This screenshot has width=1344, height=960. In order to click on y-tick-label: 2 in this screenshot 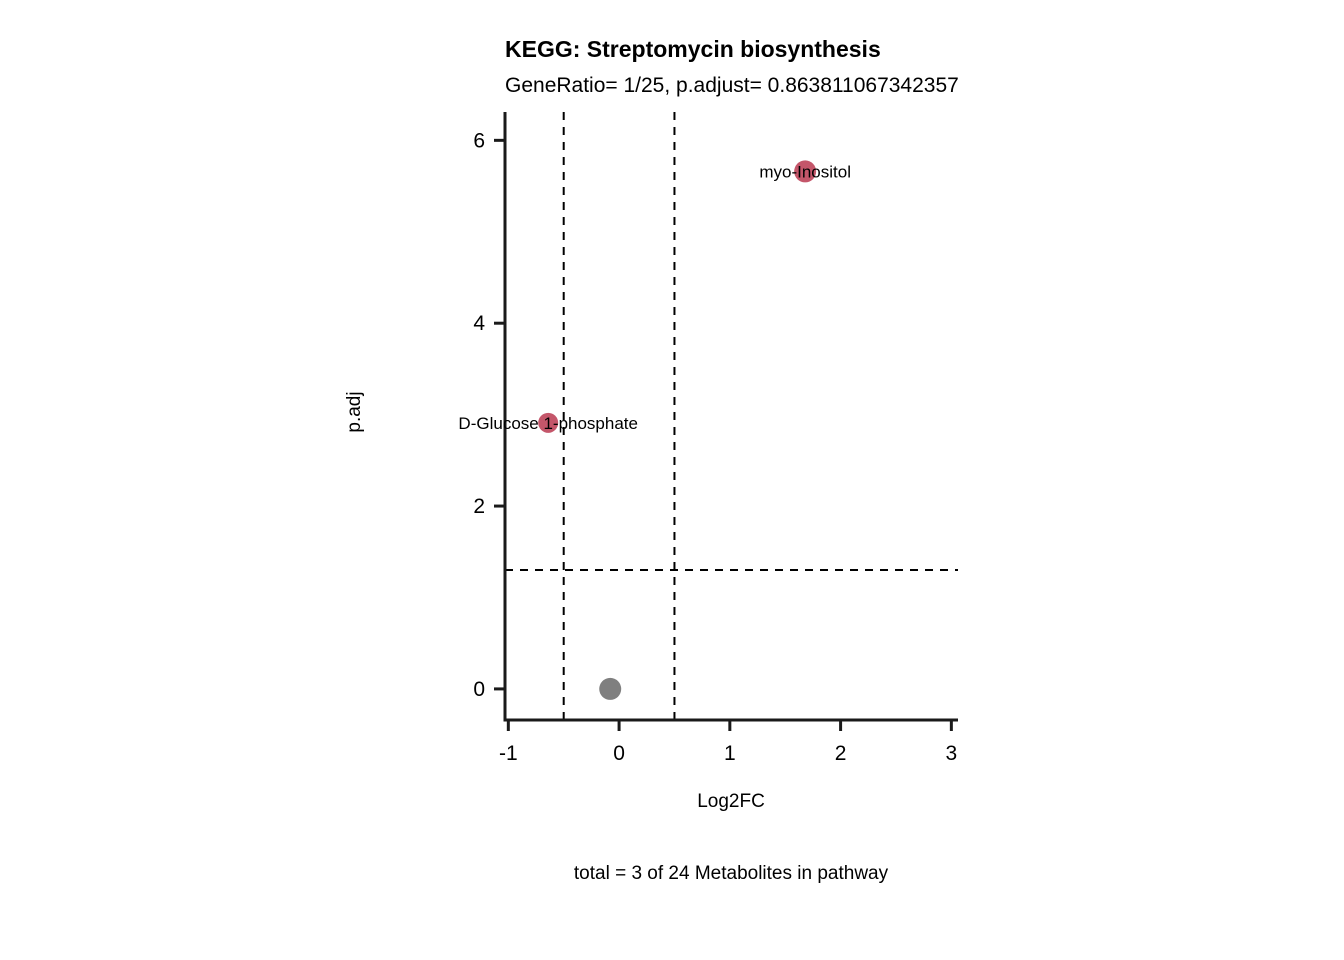, I will do `click(479, 506)`.